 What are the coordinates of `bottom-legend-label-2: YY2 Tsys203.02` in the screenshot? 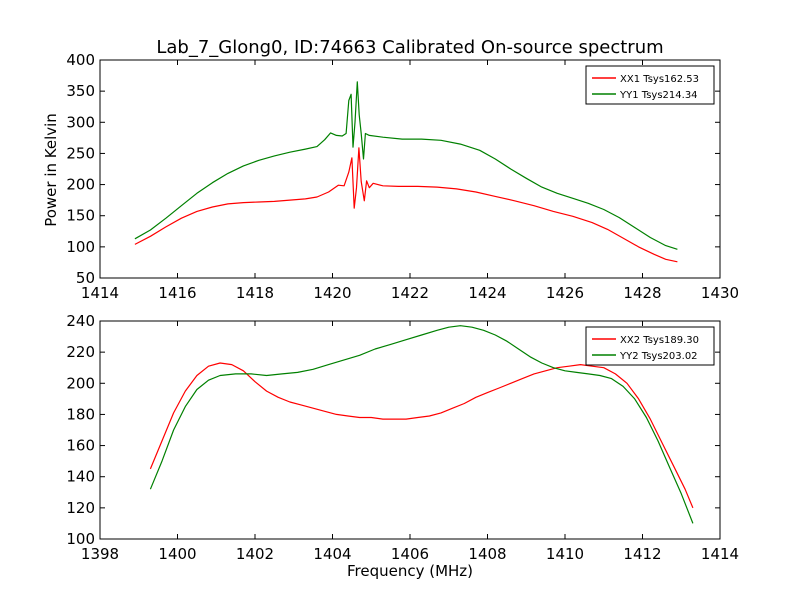 It's located at (658, 356).